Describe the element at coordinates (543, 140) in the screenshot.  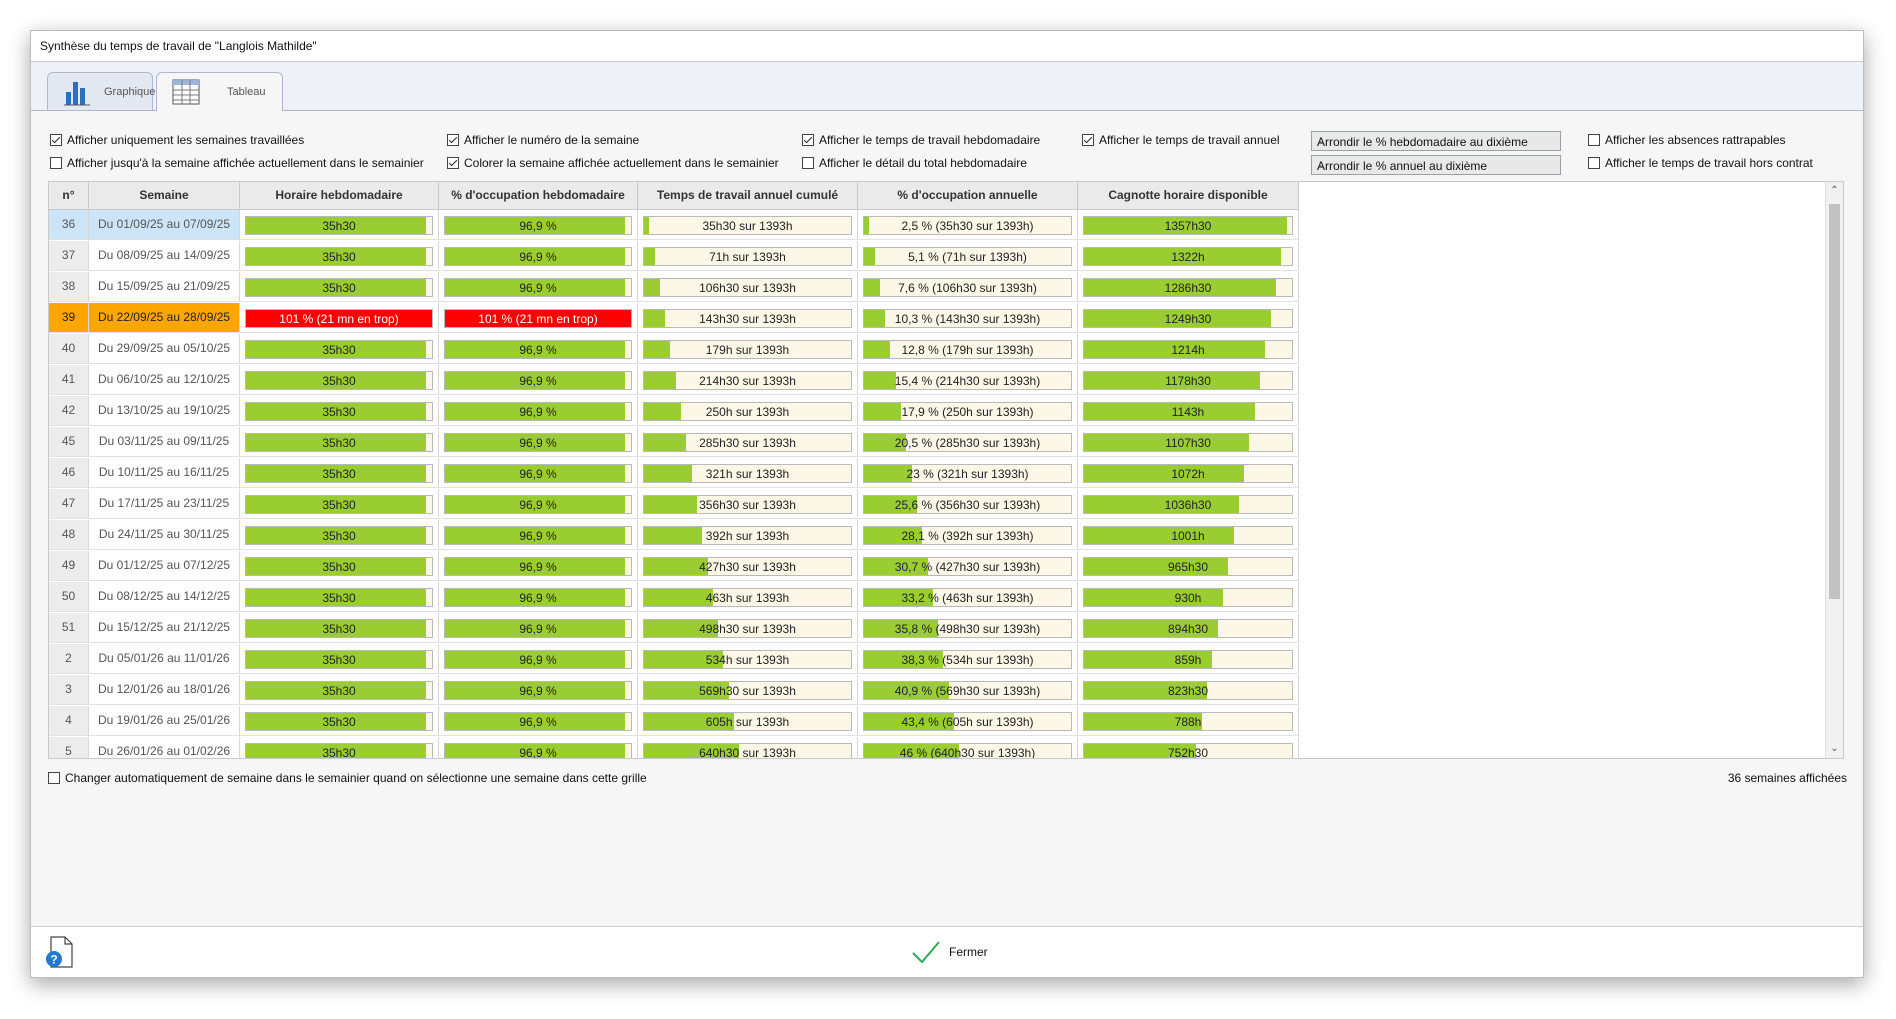
I see `option-show-week-number: Afficher le numéro de la semaine` at that location.